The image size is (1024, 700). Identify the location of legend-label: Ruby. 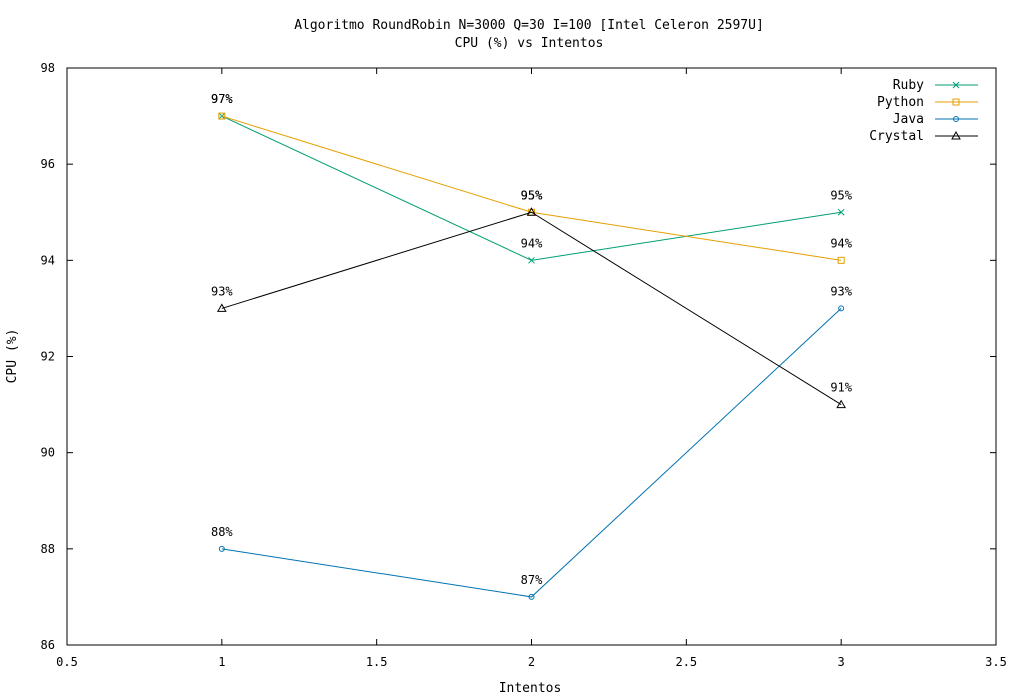
(908, 85).